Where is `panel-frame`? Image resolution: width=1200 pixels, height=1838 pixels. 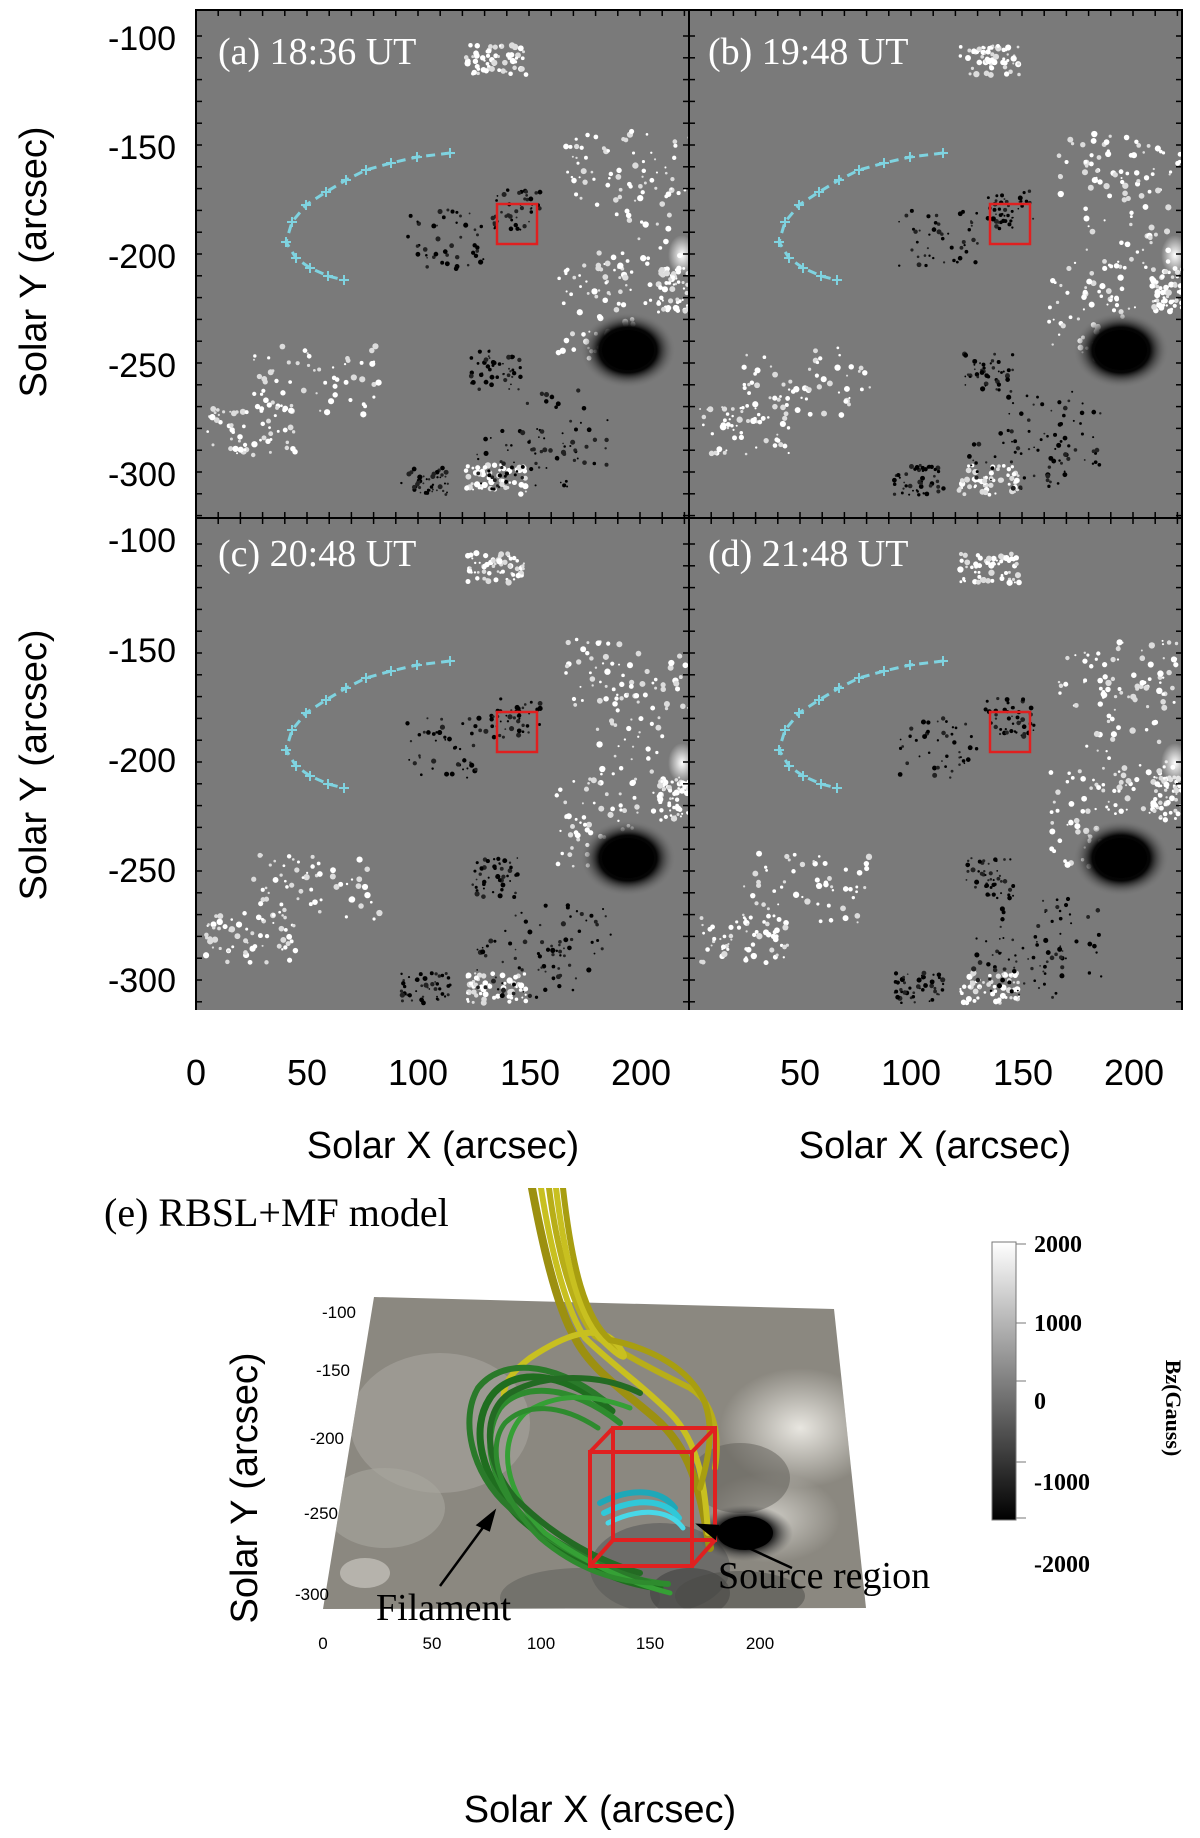
panel-frame is located at coordinates (935, 763).